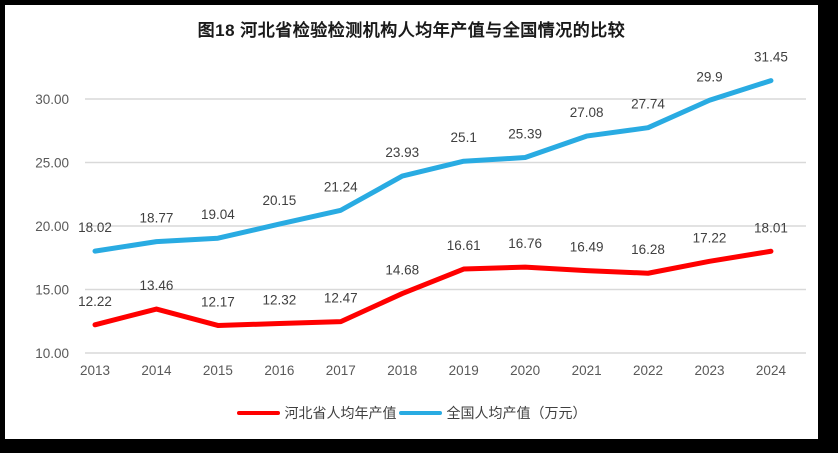  Describe the element at coordinates (52, 290) in the screenshot. I see `y-tick-label: 15.00` at that location.